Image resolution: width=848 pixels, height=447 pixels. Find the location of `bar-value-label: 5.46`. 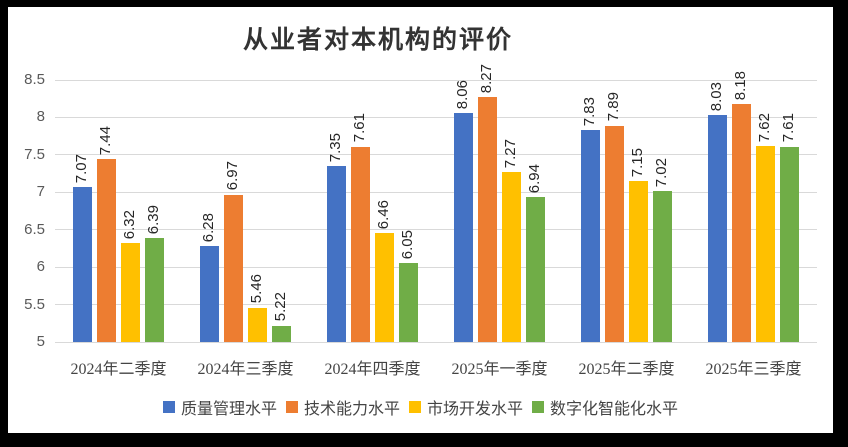

bar-value-label: 5.46 is located at coordinates (256, 289).